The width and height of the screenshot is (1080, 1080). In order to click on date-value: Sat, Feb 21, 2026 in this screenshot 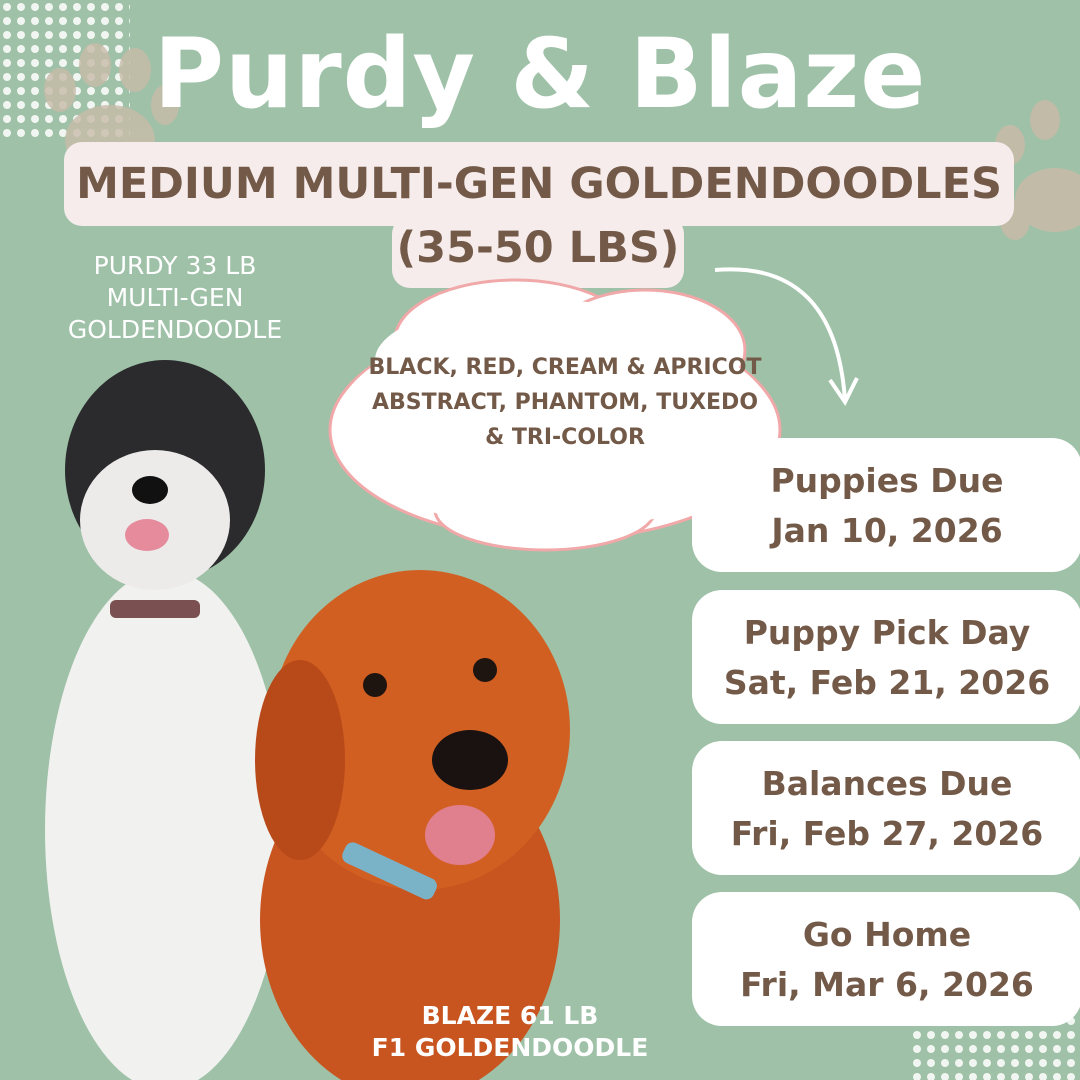, I will do `click(887, 682)`.